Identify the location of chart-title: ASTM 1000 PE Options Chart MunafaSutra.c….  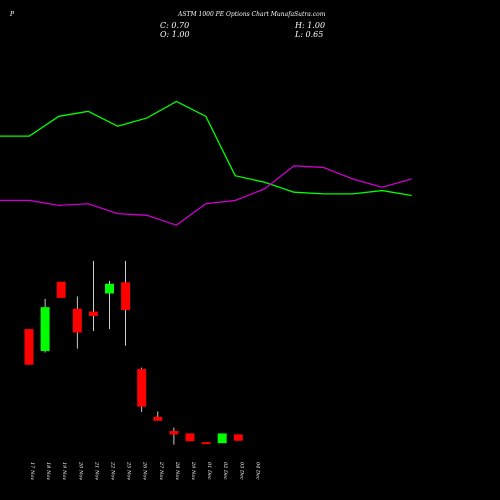
(251, 14).